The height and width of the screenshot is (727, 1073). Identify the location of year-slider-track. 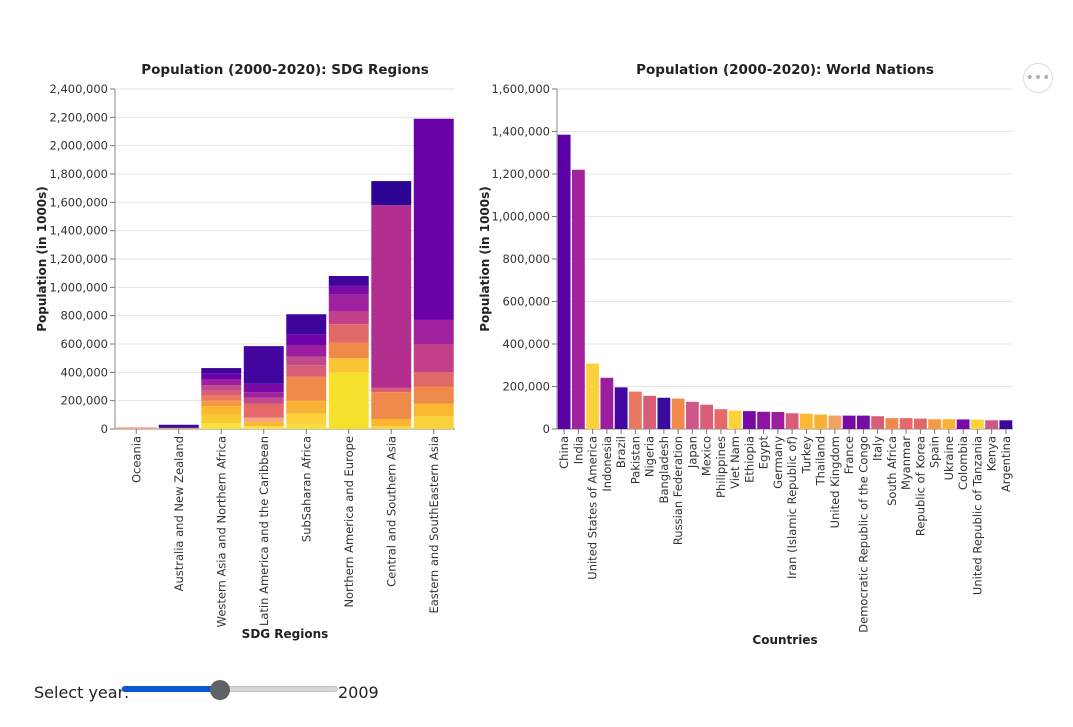
(229, 690).